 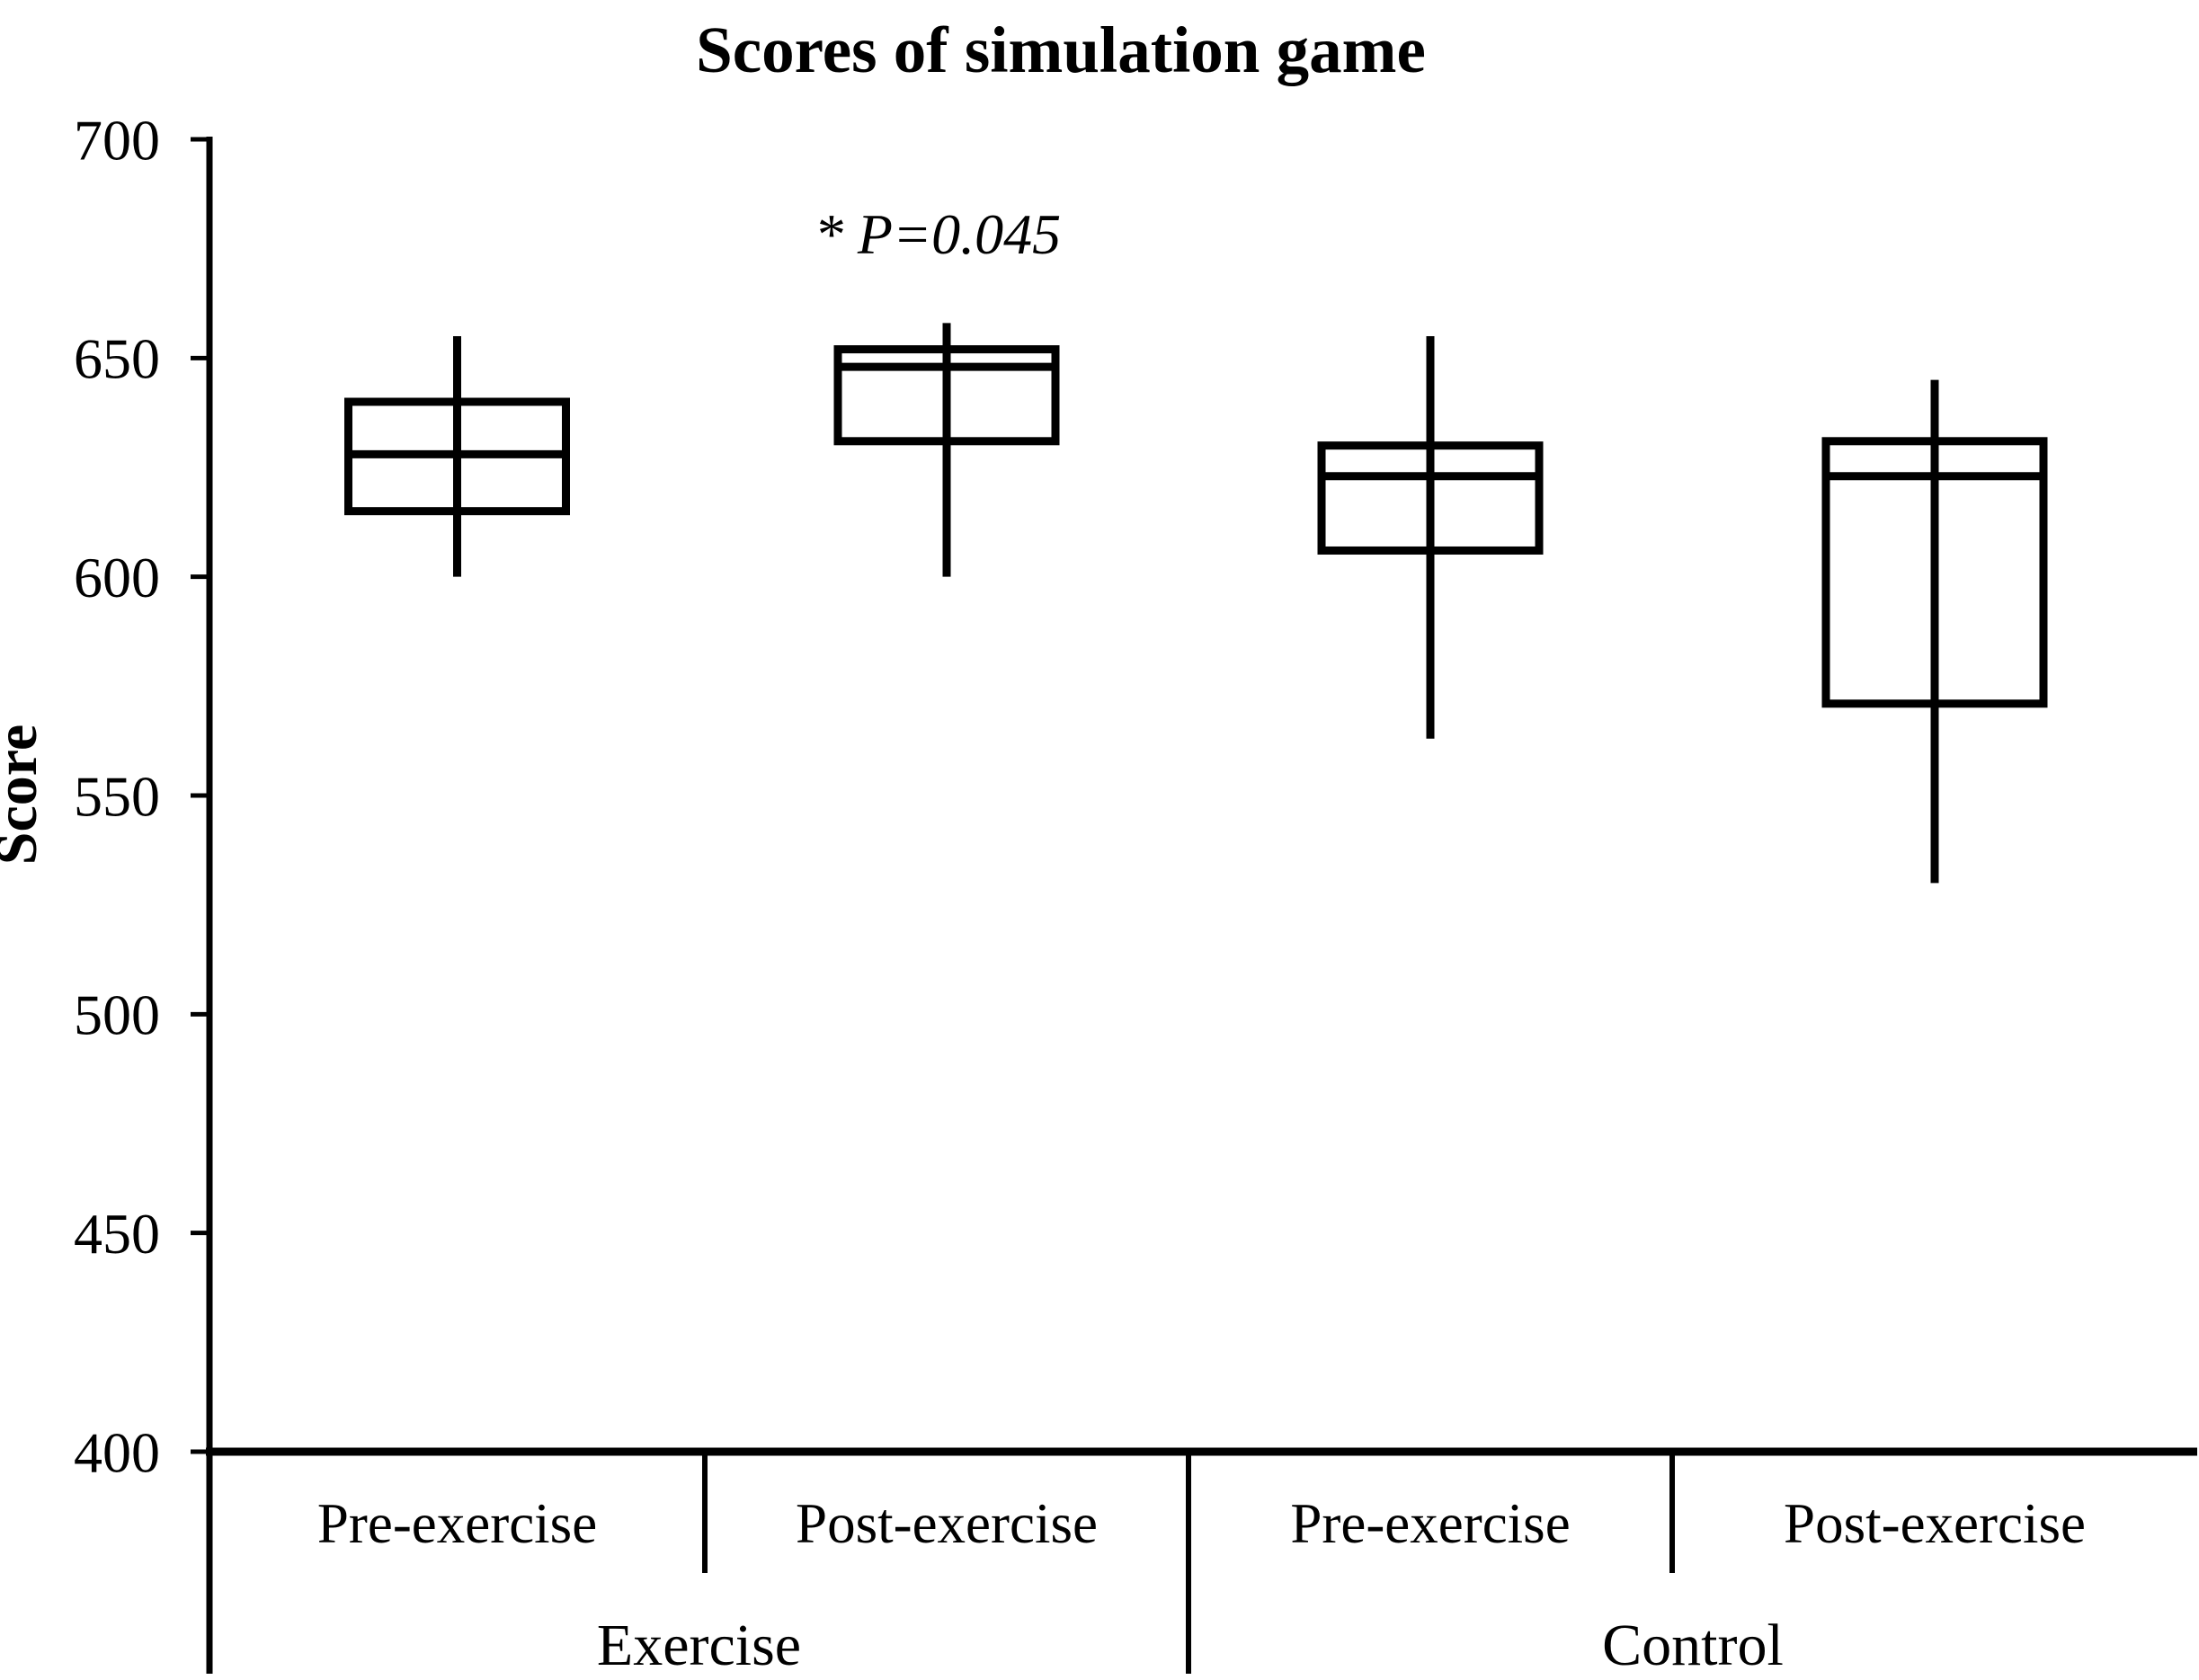 I want to click on chart-title: Scores of simulation game, so click(x=1061, y=49).